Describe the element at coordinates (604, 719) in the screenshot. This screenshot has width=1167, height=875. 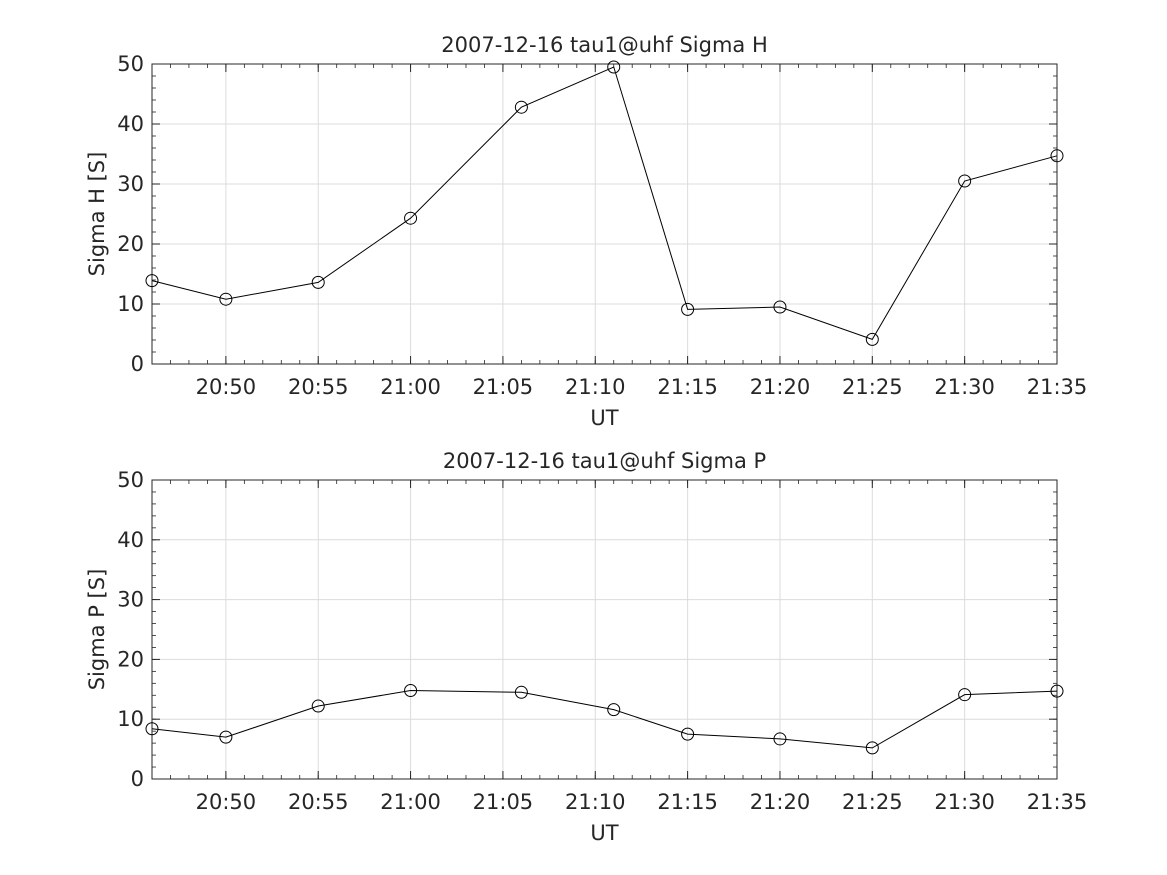
I see `series-line` at that location.